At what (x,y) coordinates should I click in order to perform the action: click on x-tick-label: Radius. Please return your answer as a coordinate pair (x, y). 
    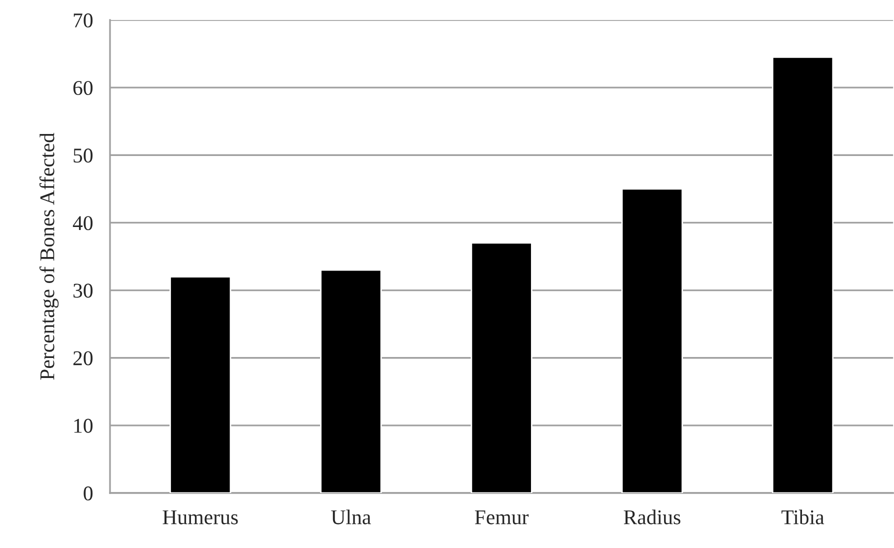
    Looking at the image, I should click on (652, 517).